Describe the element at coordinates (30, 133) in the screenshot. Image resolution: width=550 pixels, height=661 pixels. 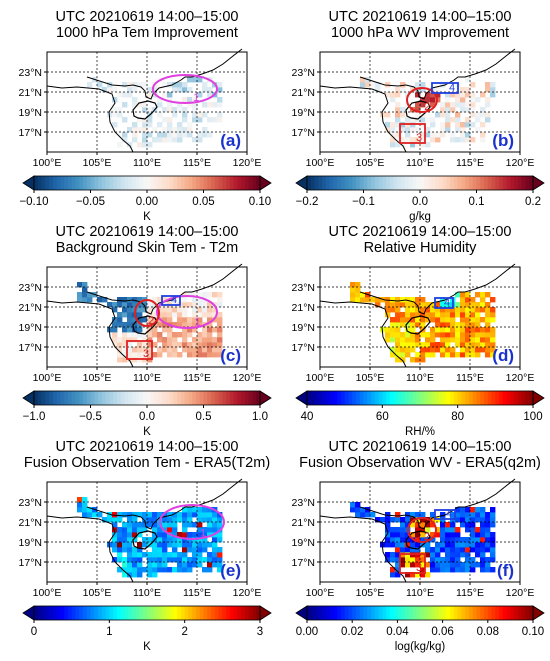
I see `y-tick-label: 17°N` at that location.